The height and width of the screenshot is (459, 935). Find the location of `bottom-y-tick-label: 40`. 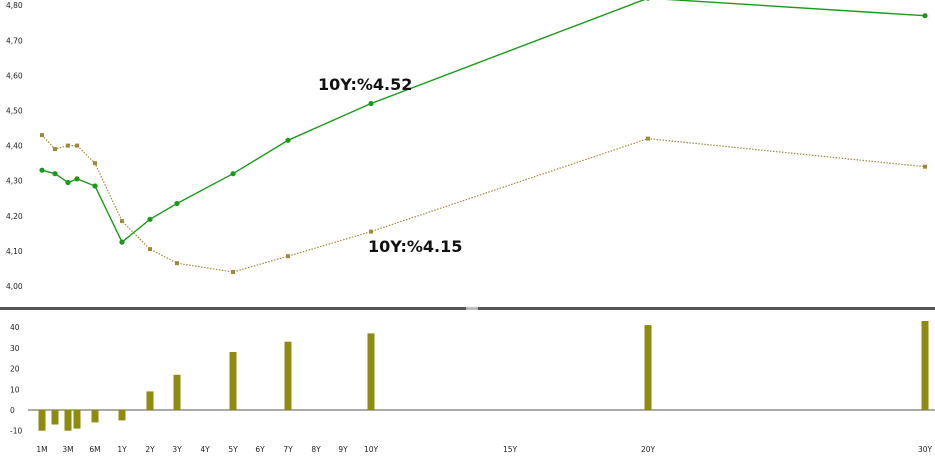

bottom-y-tick-label: 40 is located at coordinates (15, 327).